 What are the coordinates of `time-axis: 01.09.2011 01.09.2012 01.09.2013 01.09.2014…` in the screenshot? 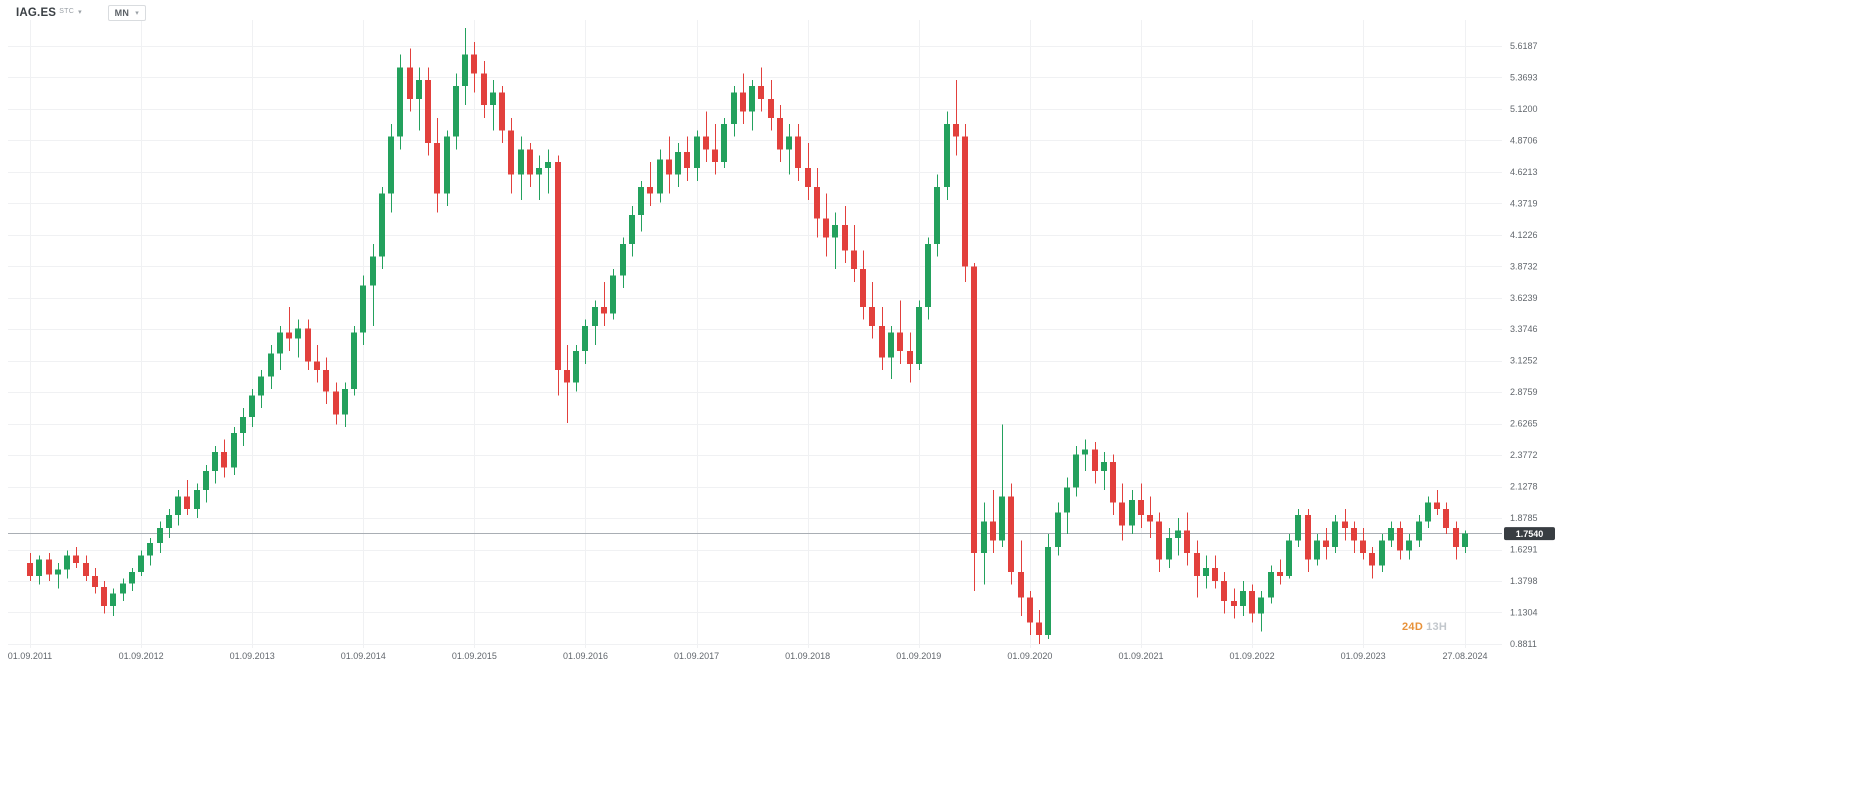 It's located at (748, 656).